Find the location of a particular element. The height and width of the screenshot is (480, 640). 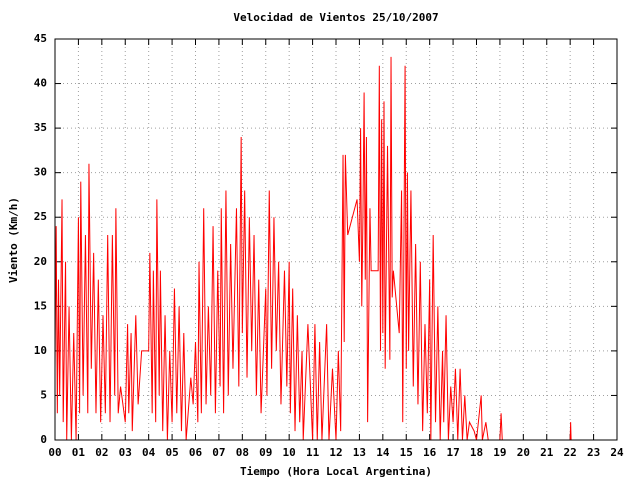

y-tick-label: 15 is located at coordinates (40, 305).